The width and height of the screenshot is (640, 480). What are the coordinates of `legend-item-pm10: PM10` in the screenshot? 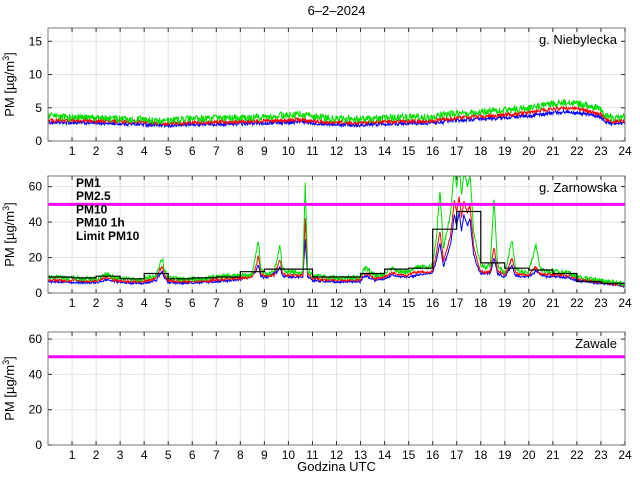 It's located at (92, 209).